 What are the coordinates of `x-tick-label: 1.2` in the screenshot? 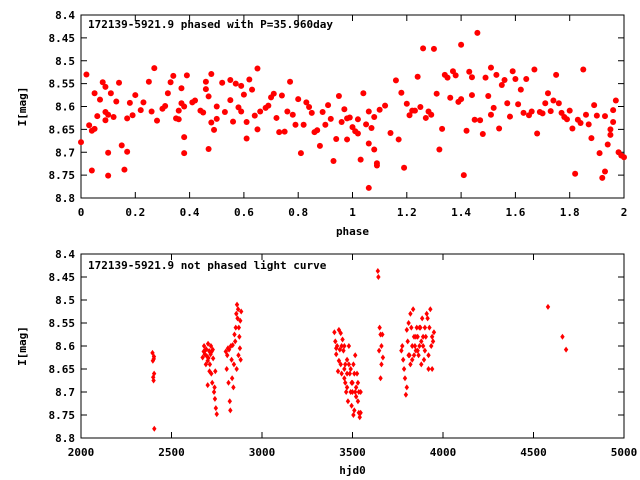 It's located at (407, 212).